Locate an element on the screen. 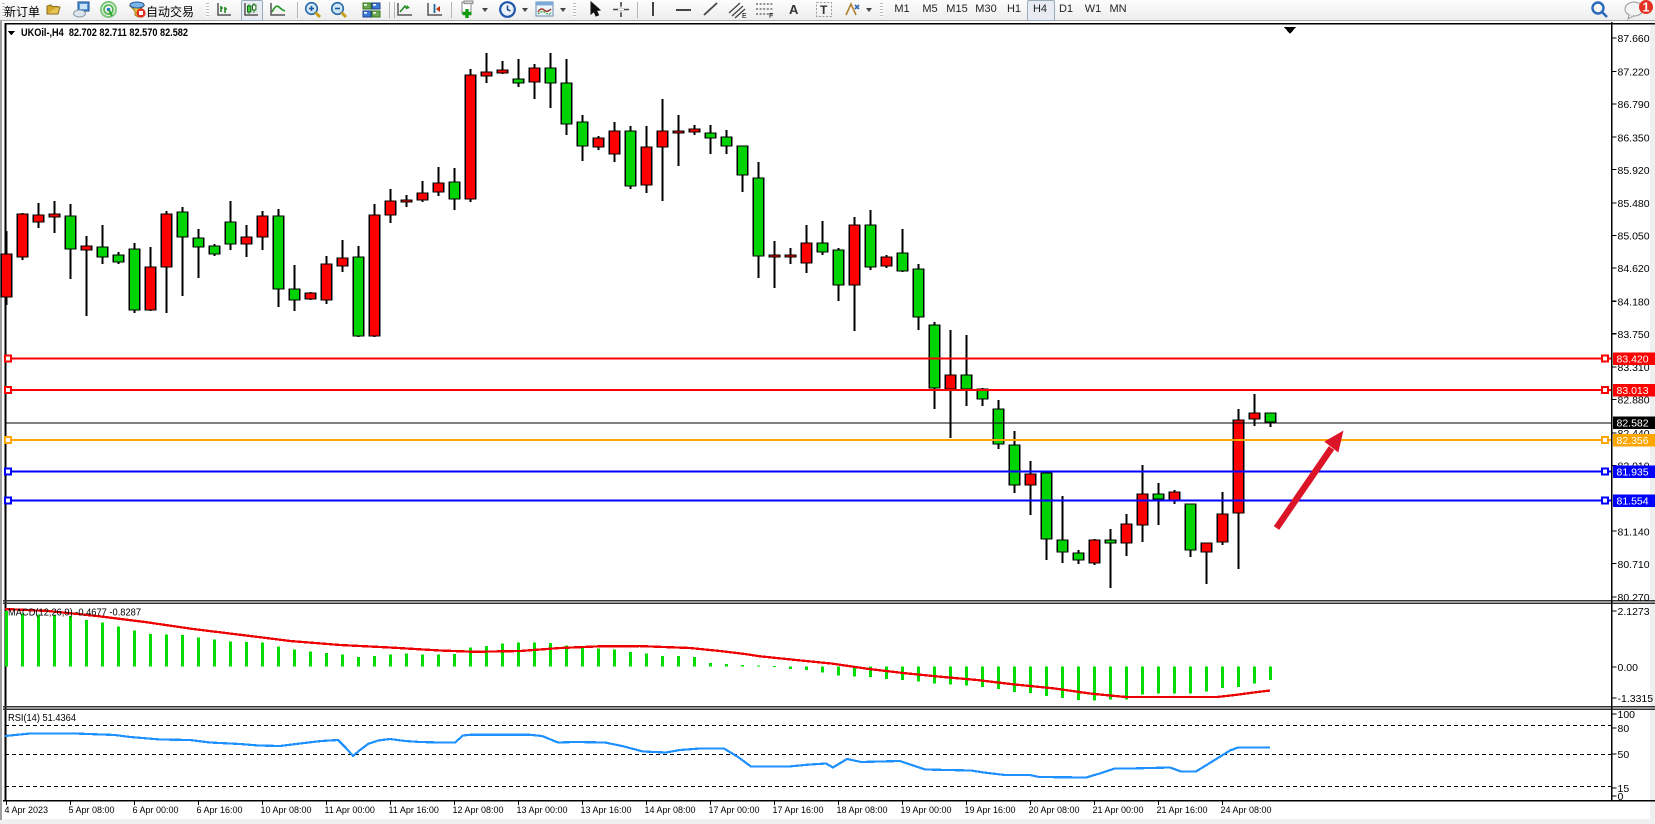  svg-text: 81.554 is located at coordinates (1633, 502).